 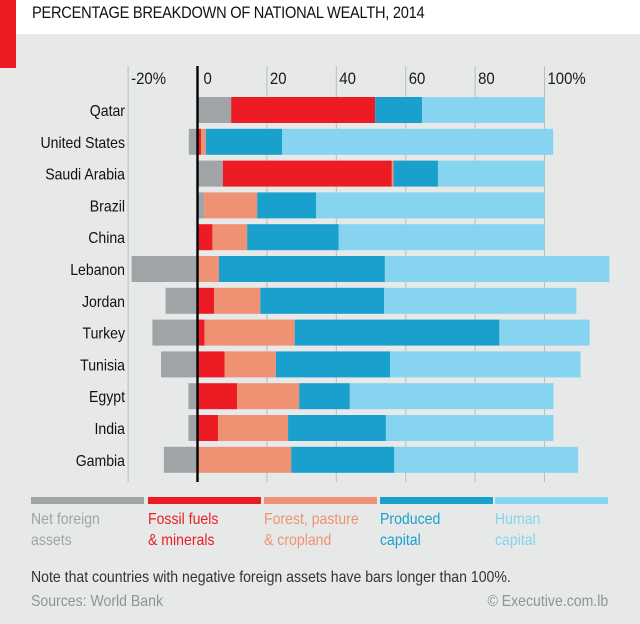 What do you see at coordinates (101, 461) in the screenshot?
I see `country-label: Gambia` at bounding box center [101, 461].